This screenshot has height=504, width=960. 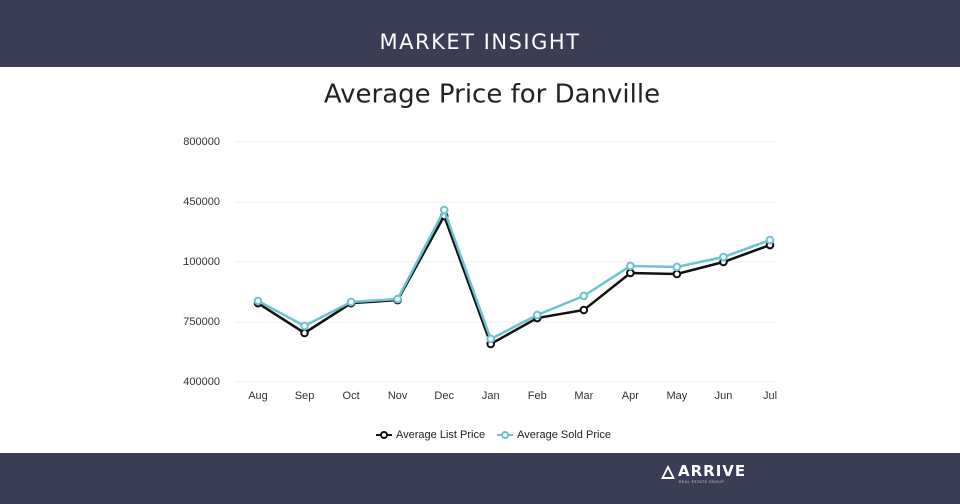 What do you see at coordinates (630, 396) in the screenshot?
I see `x-tick-label: Apr` at bounding box center [630, 396].